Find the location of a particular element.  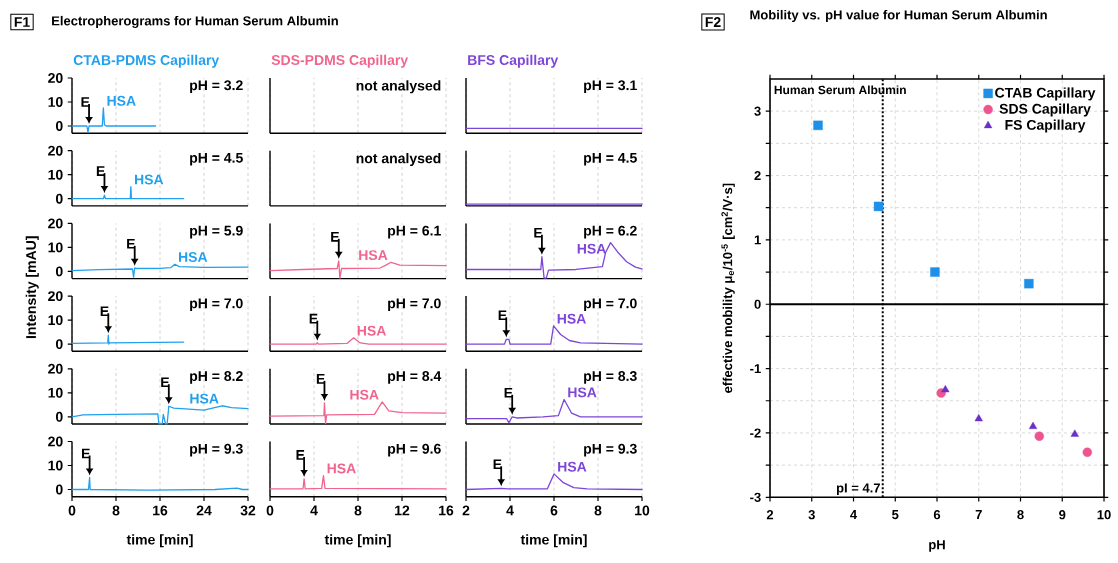

annotation: pH = 6.1 is located at coordinates (414, 232).